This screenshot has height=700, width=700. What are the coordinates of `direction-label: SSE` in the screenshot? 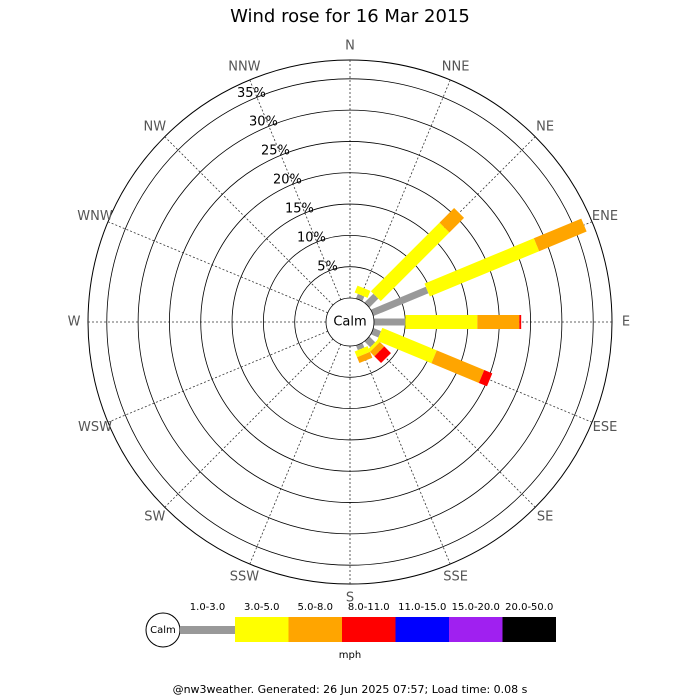 It's located at (455, 576).